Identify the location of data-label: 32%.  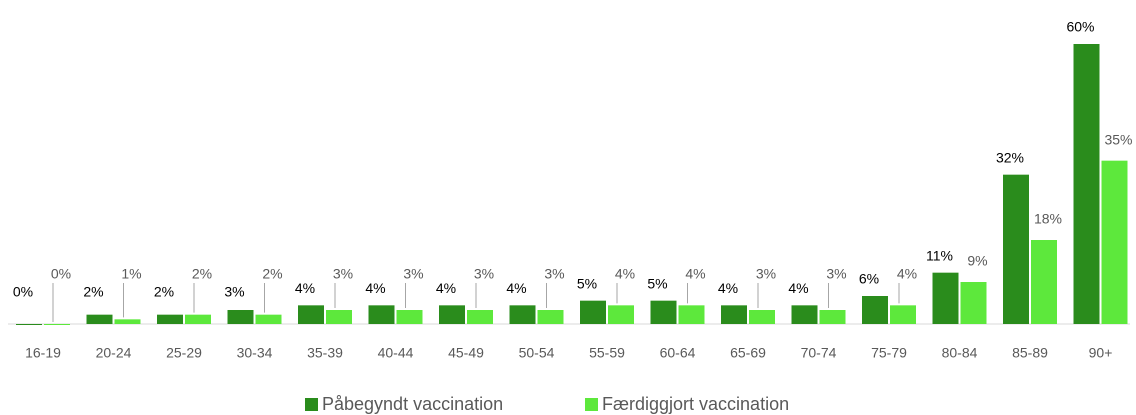
(1010, 157).